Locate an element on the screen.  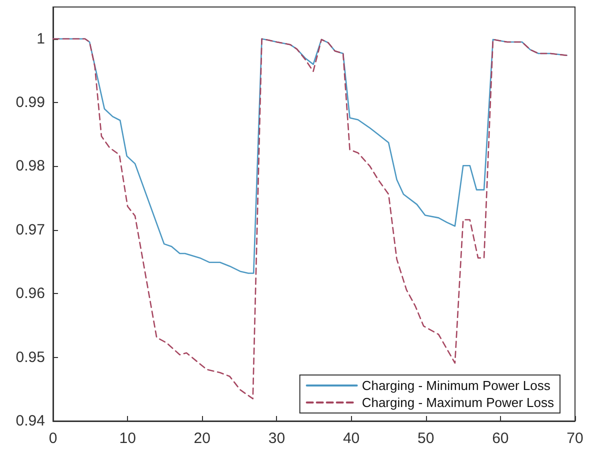
x-tick-label: 30 is located at coordinates (277, 438).